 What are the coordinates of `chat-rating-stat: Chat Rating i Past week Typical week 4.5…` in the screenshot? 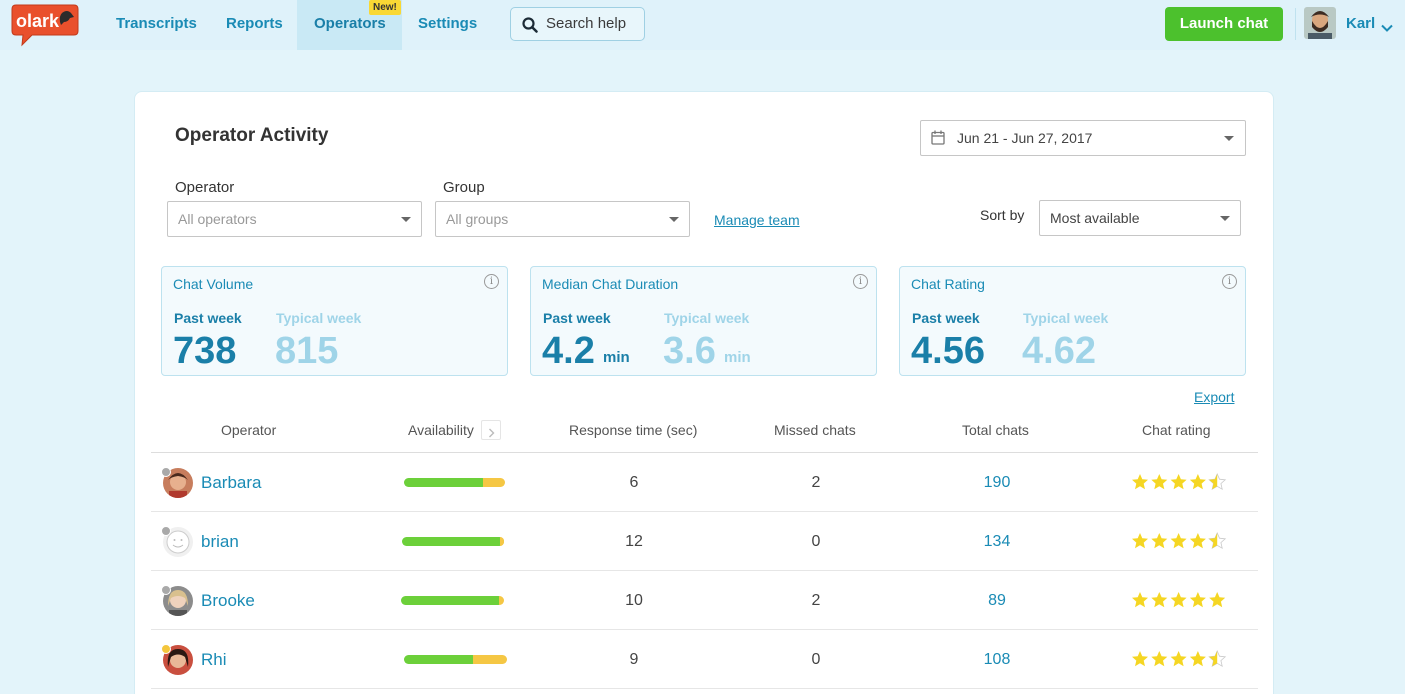 It's located at (1072, 321).